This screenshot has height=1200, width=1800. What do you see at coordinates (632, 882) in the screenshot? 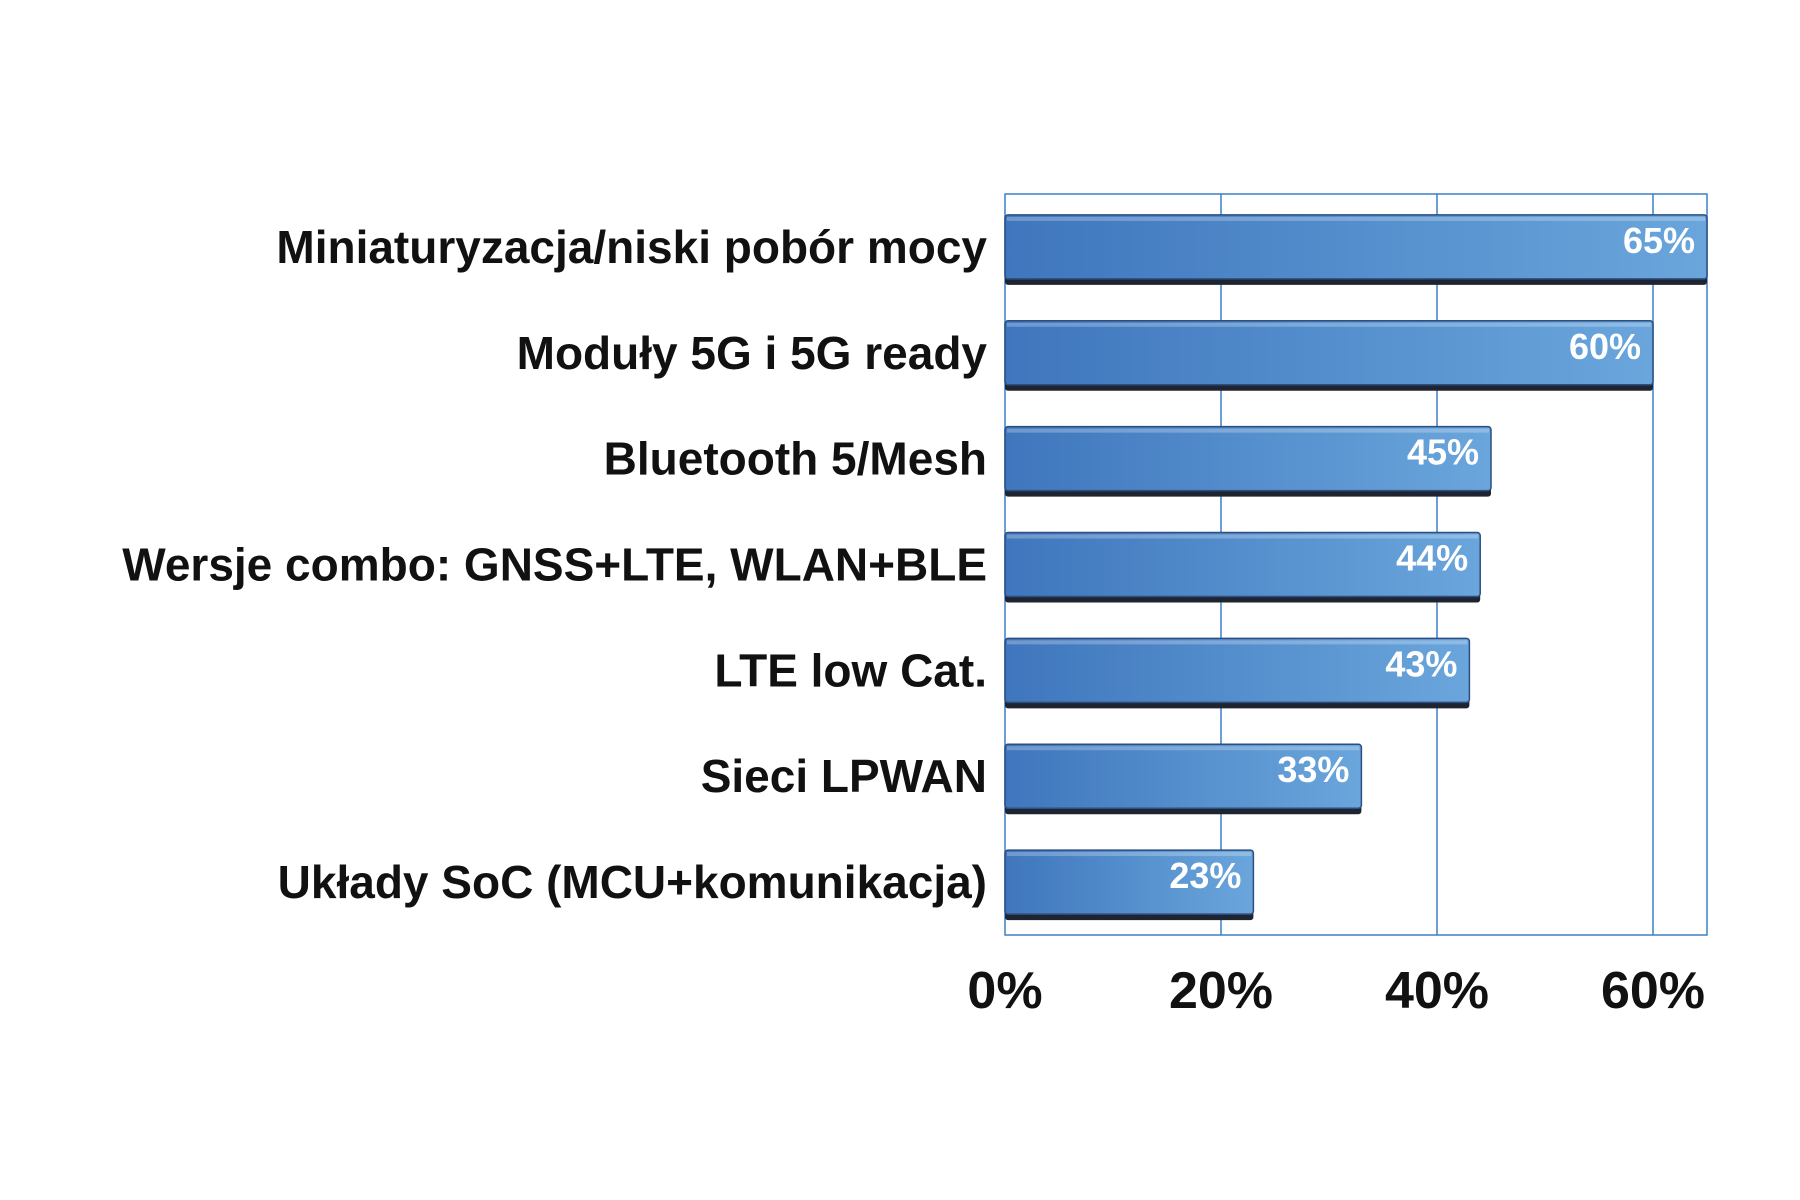
I see `category-label: Układy SoC (MCU+komunikacja)` at bounding box center [632, 882].